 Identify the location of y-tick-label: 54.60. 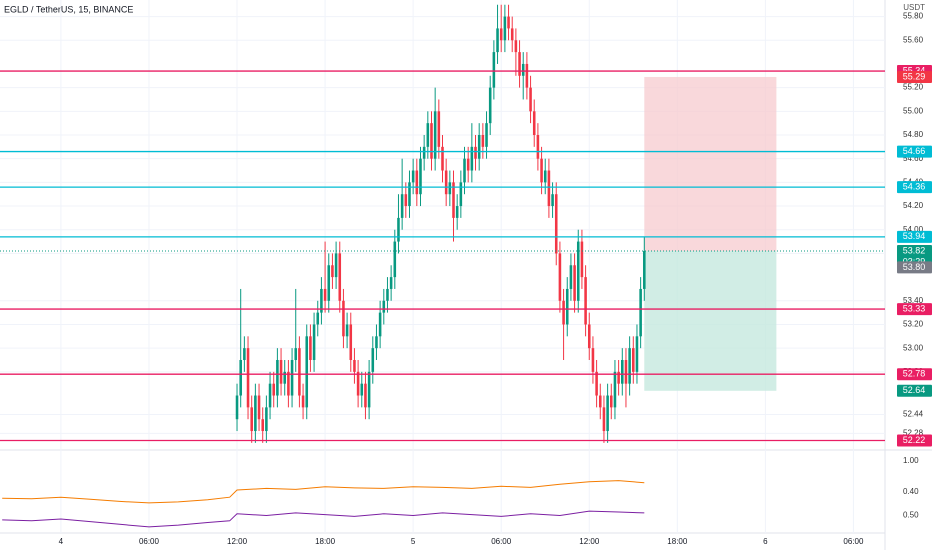
(913, 158).